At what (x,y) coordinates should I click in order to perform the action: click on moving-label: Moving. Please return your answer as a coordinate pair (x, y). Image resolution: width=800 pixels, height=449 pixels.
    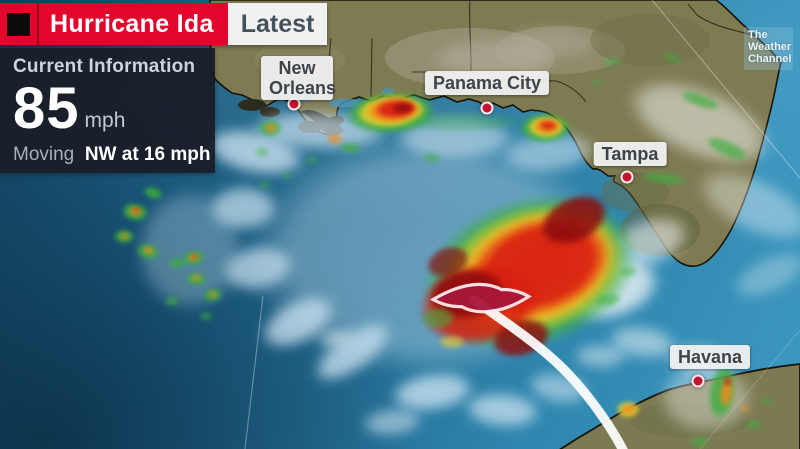
    Looking at the image, I should click on (44, 154).